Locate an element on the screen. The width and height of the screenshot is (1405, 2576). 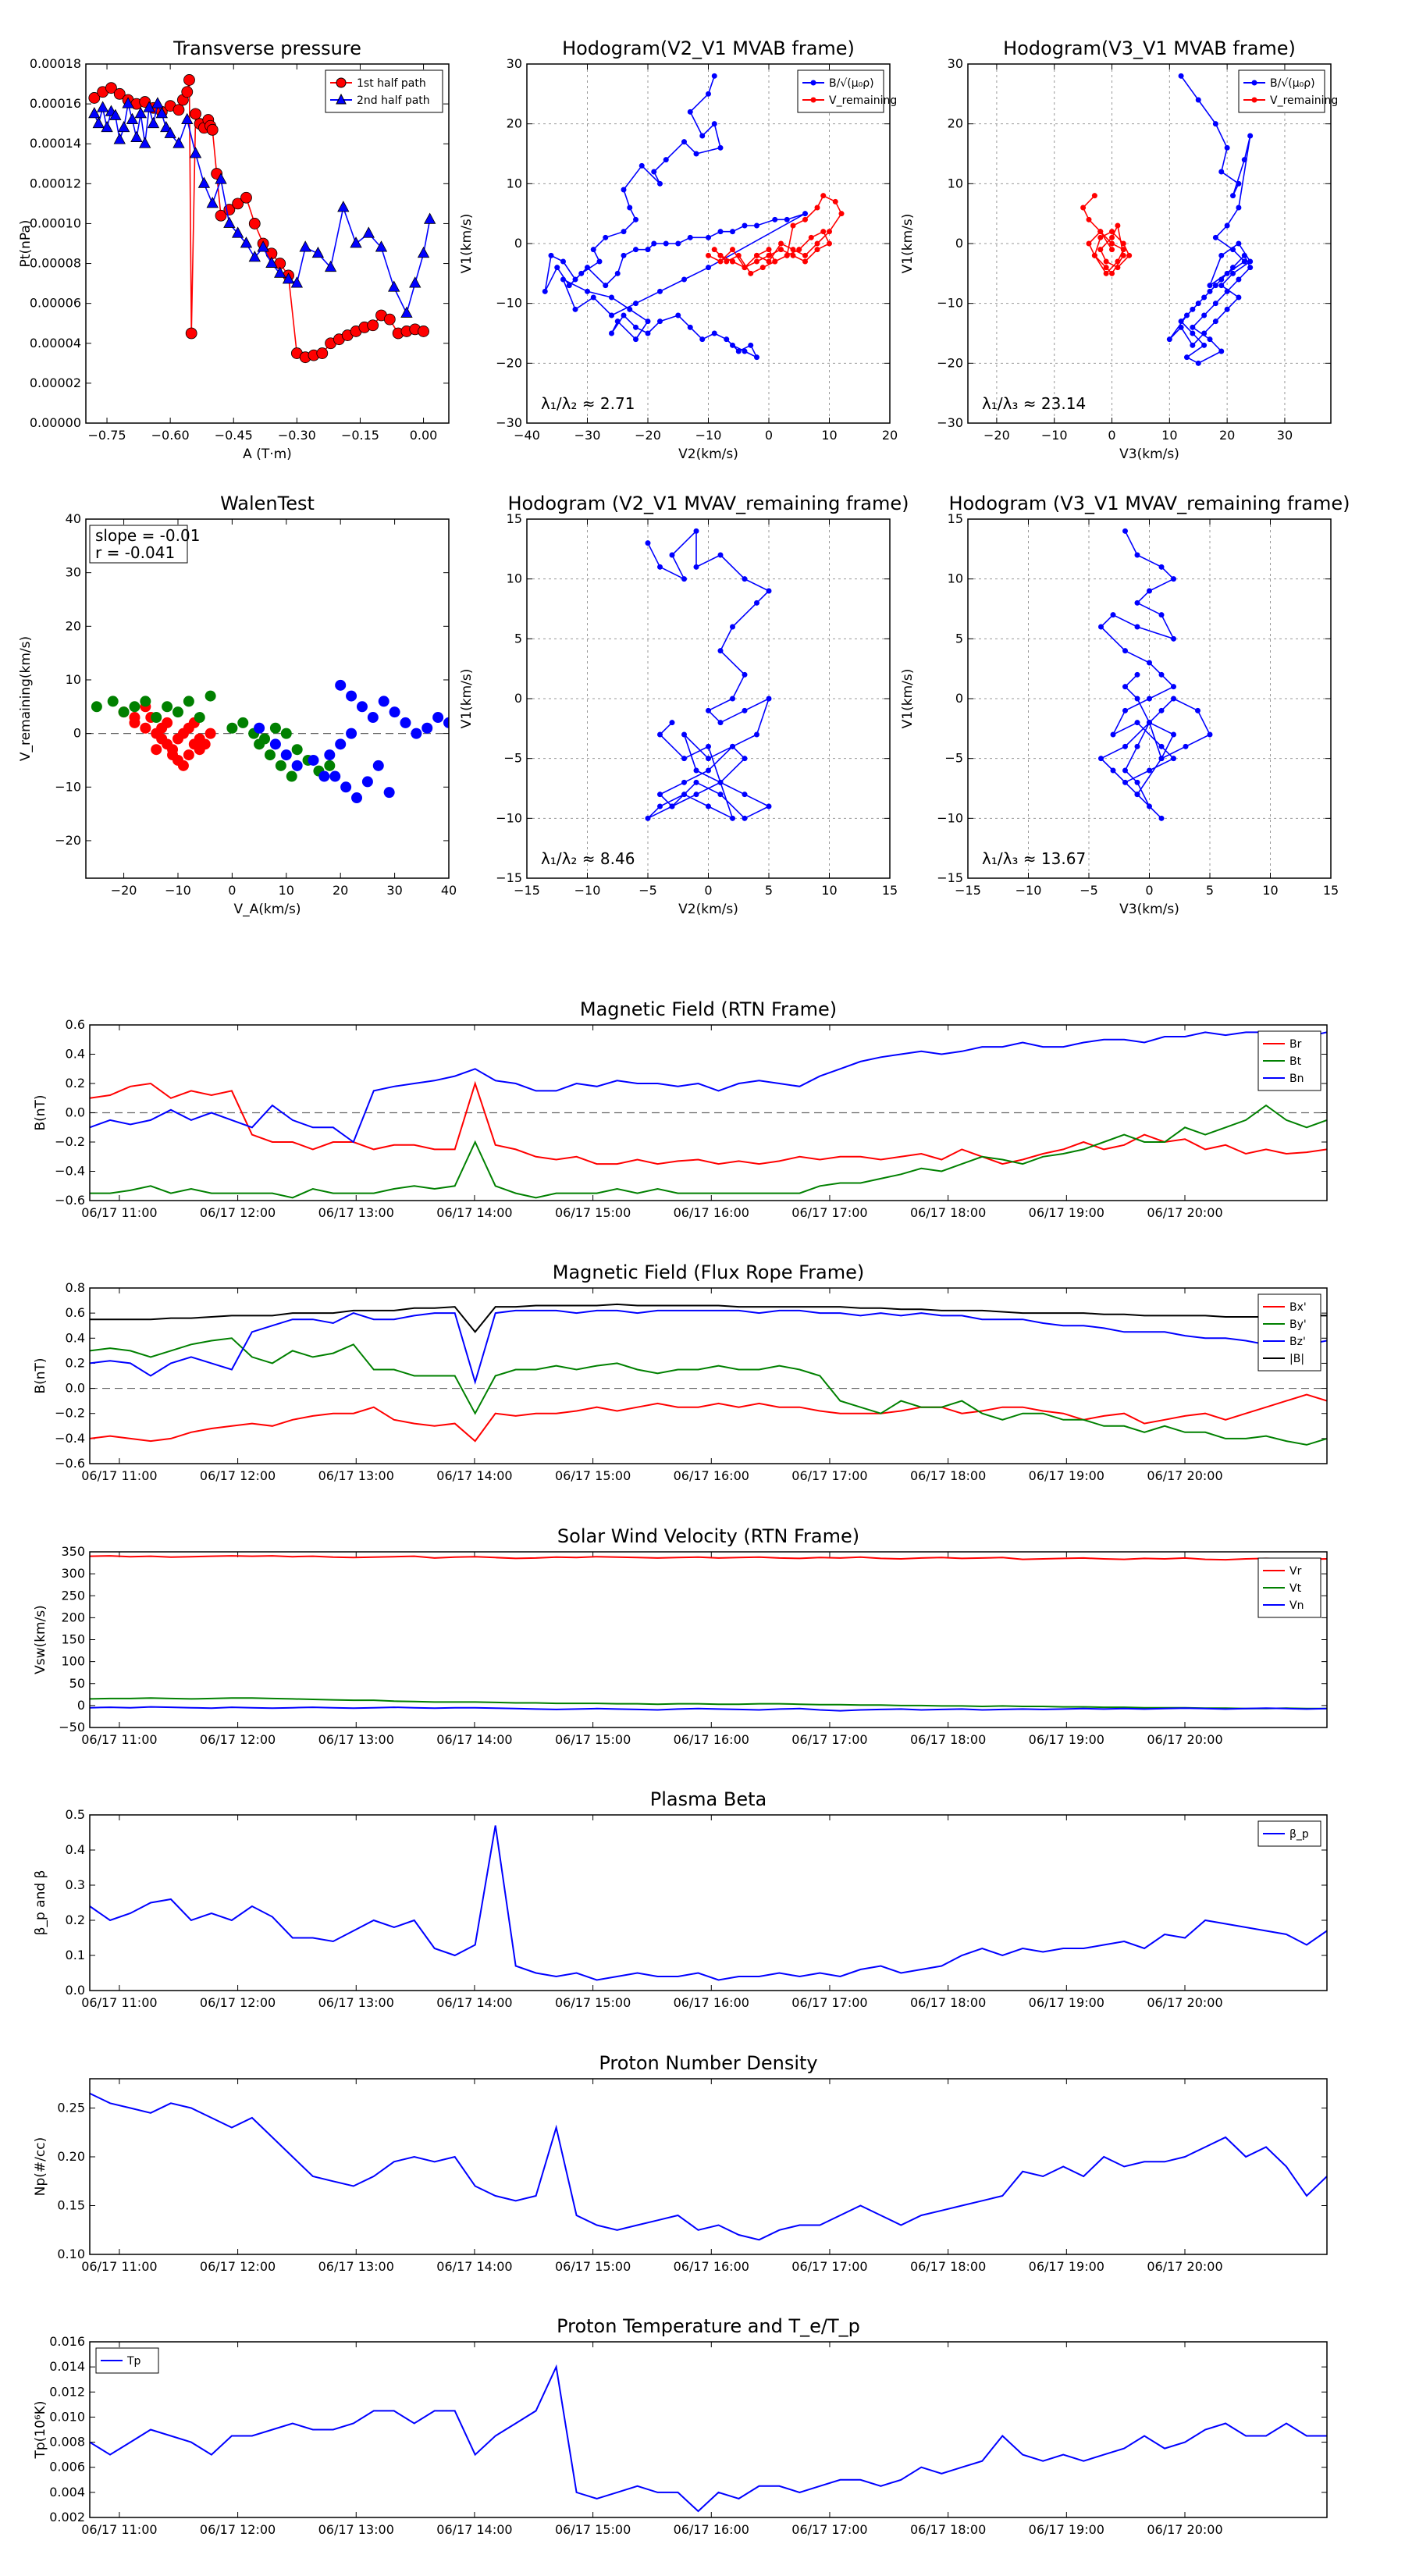
x-tick-label: 06/17 13:00 is located at coordinates (356, 1739).